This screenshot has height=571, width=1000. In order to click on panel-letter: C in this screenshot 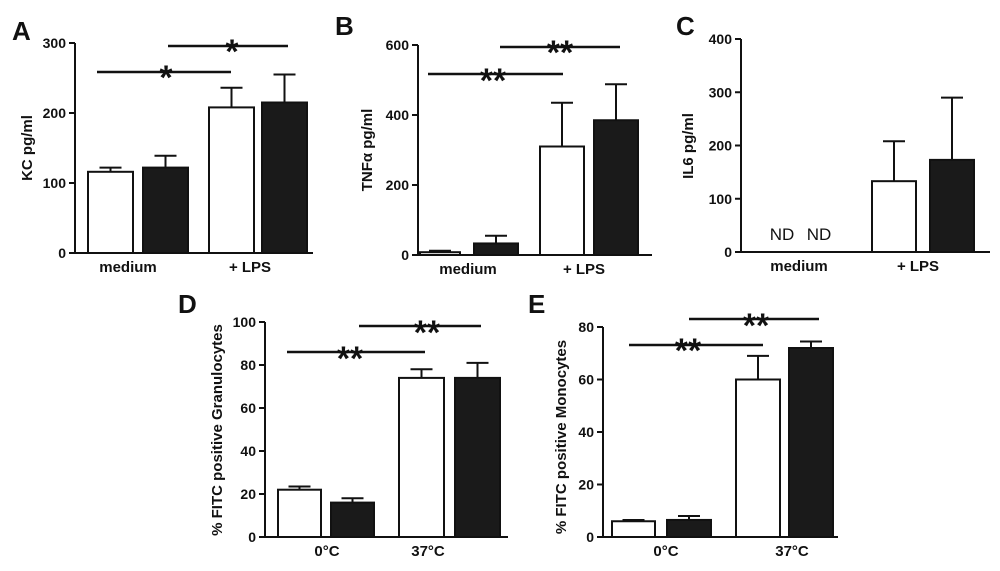, I will do `click(685, 26)`.